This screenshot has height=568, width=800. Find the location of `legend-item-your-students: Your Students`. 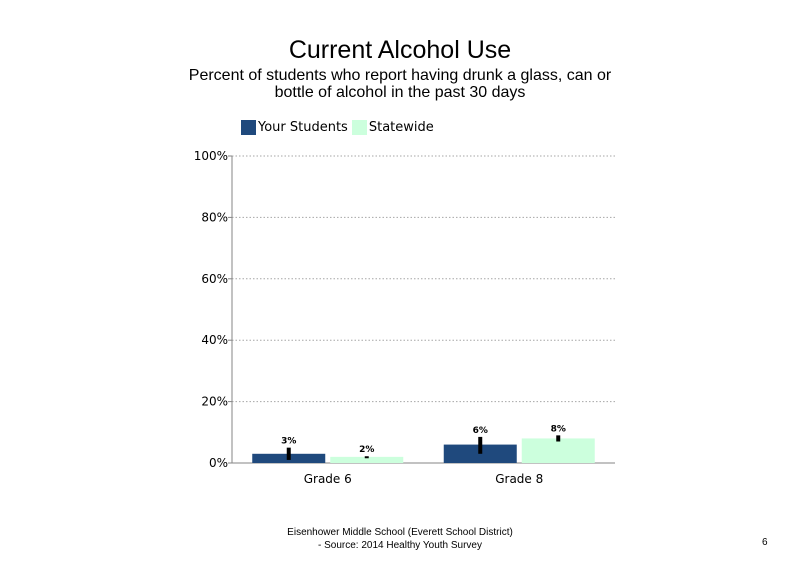

legend-item-your-students: Your Students is located at coordinates (294, 127).